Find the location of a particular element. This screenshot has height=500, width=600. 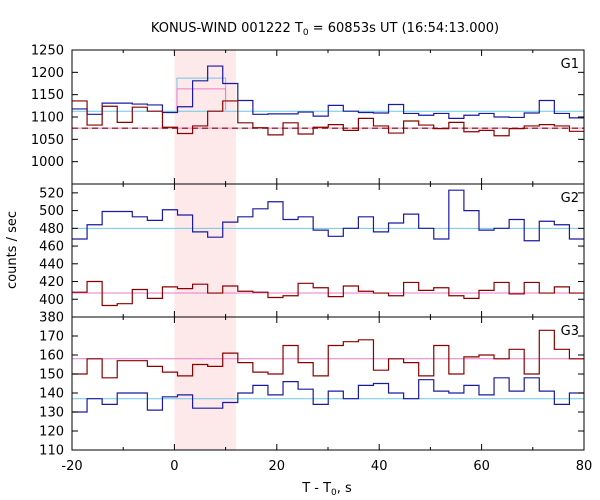

y-tick-label: 1000 is located at coordinates (47, 162).